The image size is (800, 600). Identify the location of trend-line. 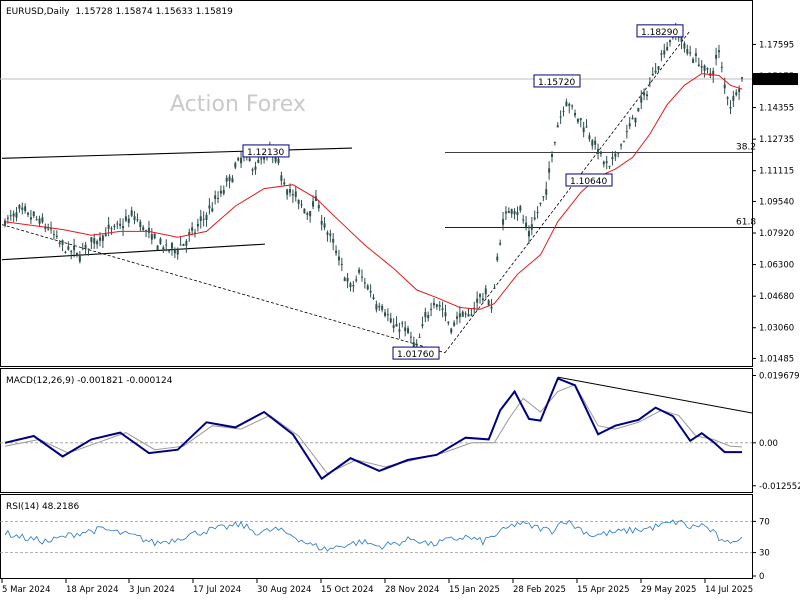
(177, 153).